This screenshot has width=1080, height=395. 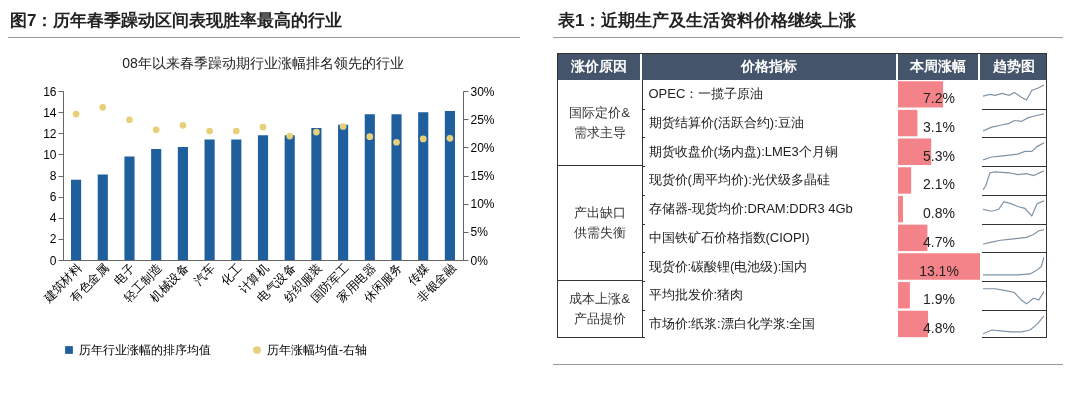 What do you see at coordinates (145, 350) in the screenshot?
I see `legend-label: 历年行业涨幅的排序均值` at bounding box center [145, 350].